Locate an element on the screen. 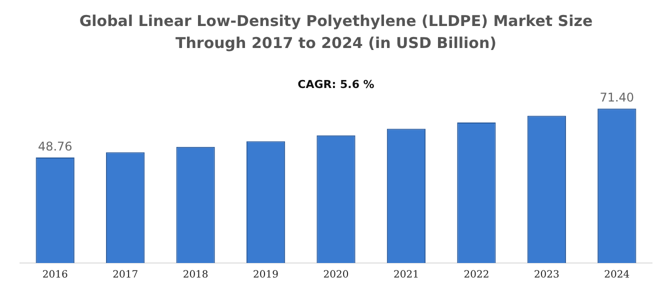 This screenshot has height=305, width=672. x-tick-label: 2018 is located at coordinates (195, 275).